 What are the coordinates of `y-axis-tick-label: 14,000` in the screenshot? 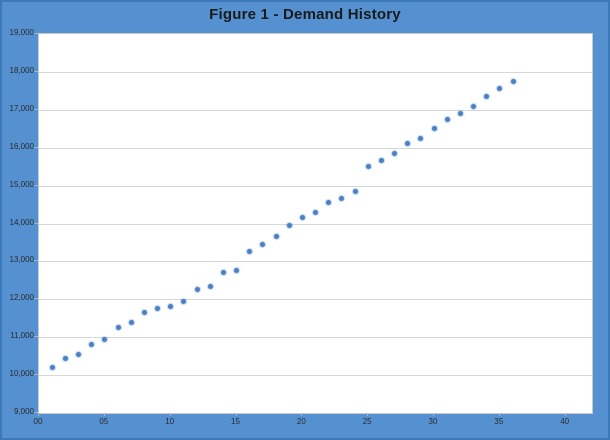 It's located at (21, 222).